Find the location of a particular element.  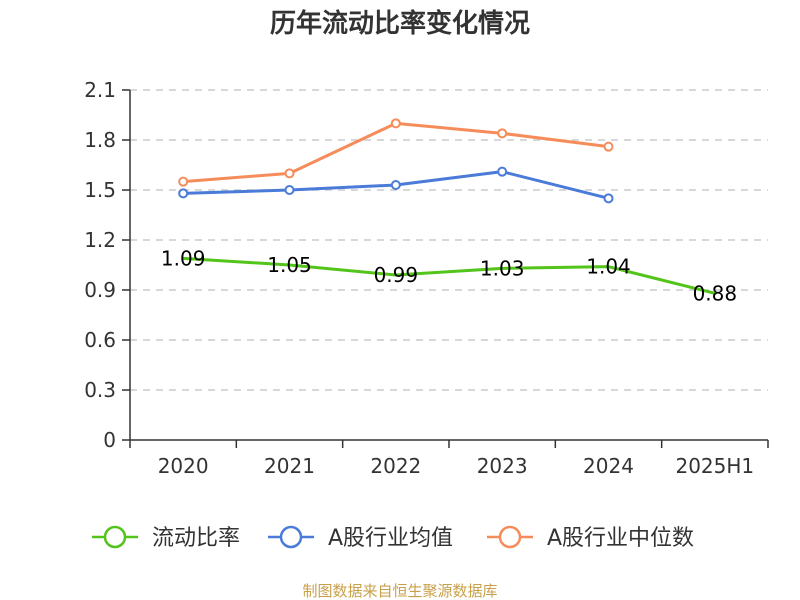

y-tick-label: 0.9 is located at coordinates (100, 290).